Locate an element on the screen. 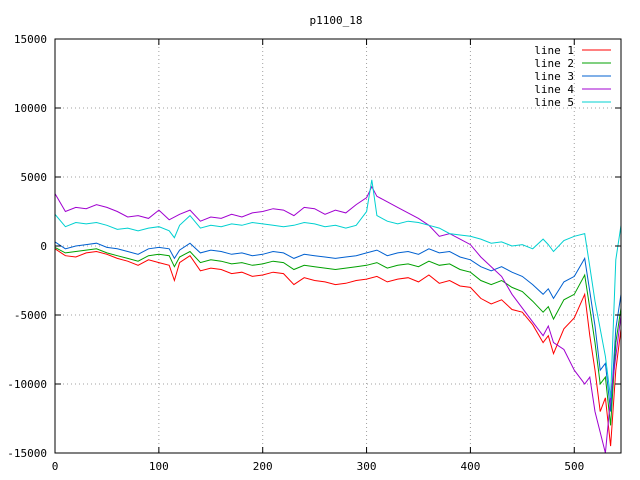  x-tick-label: 300 is located at coordinates (367, 466).